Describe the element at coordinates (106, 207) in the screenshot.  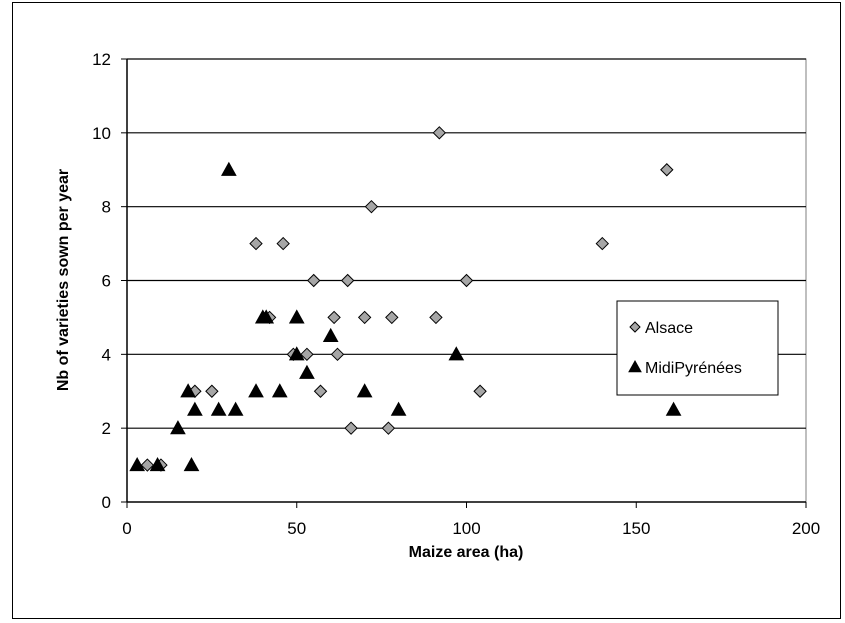
I see `y-tick-label: 8` at that location.